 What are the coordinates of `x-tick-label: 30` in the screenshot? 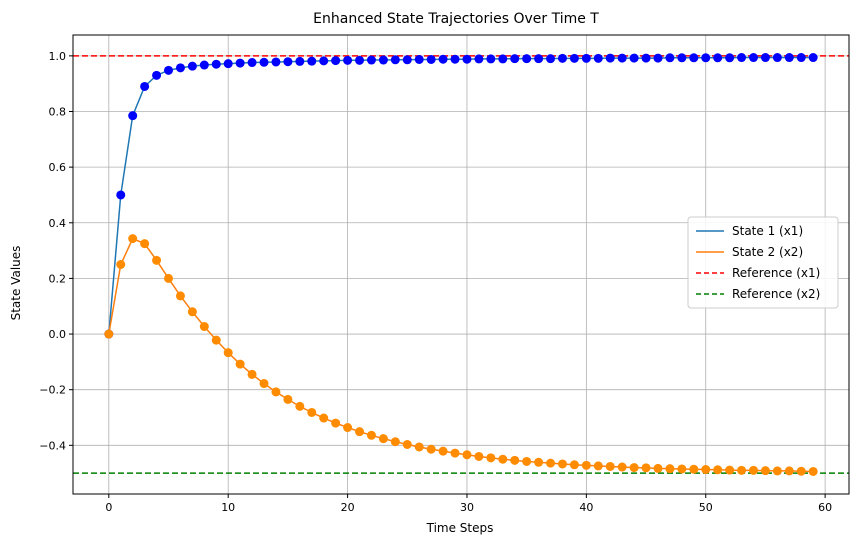 It's located at (467, 507).